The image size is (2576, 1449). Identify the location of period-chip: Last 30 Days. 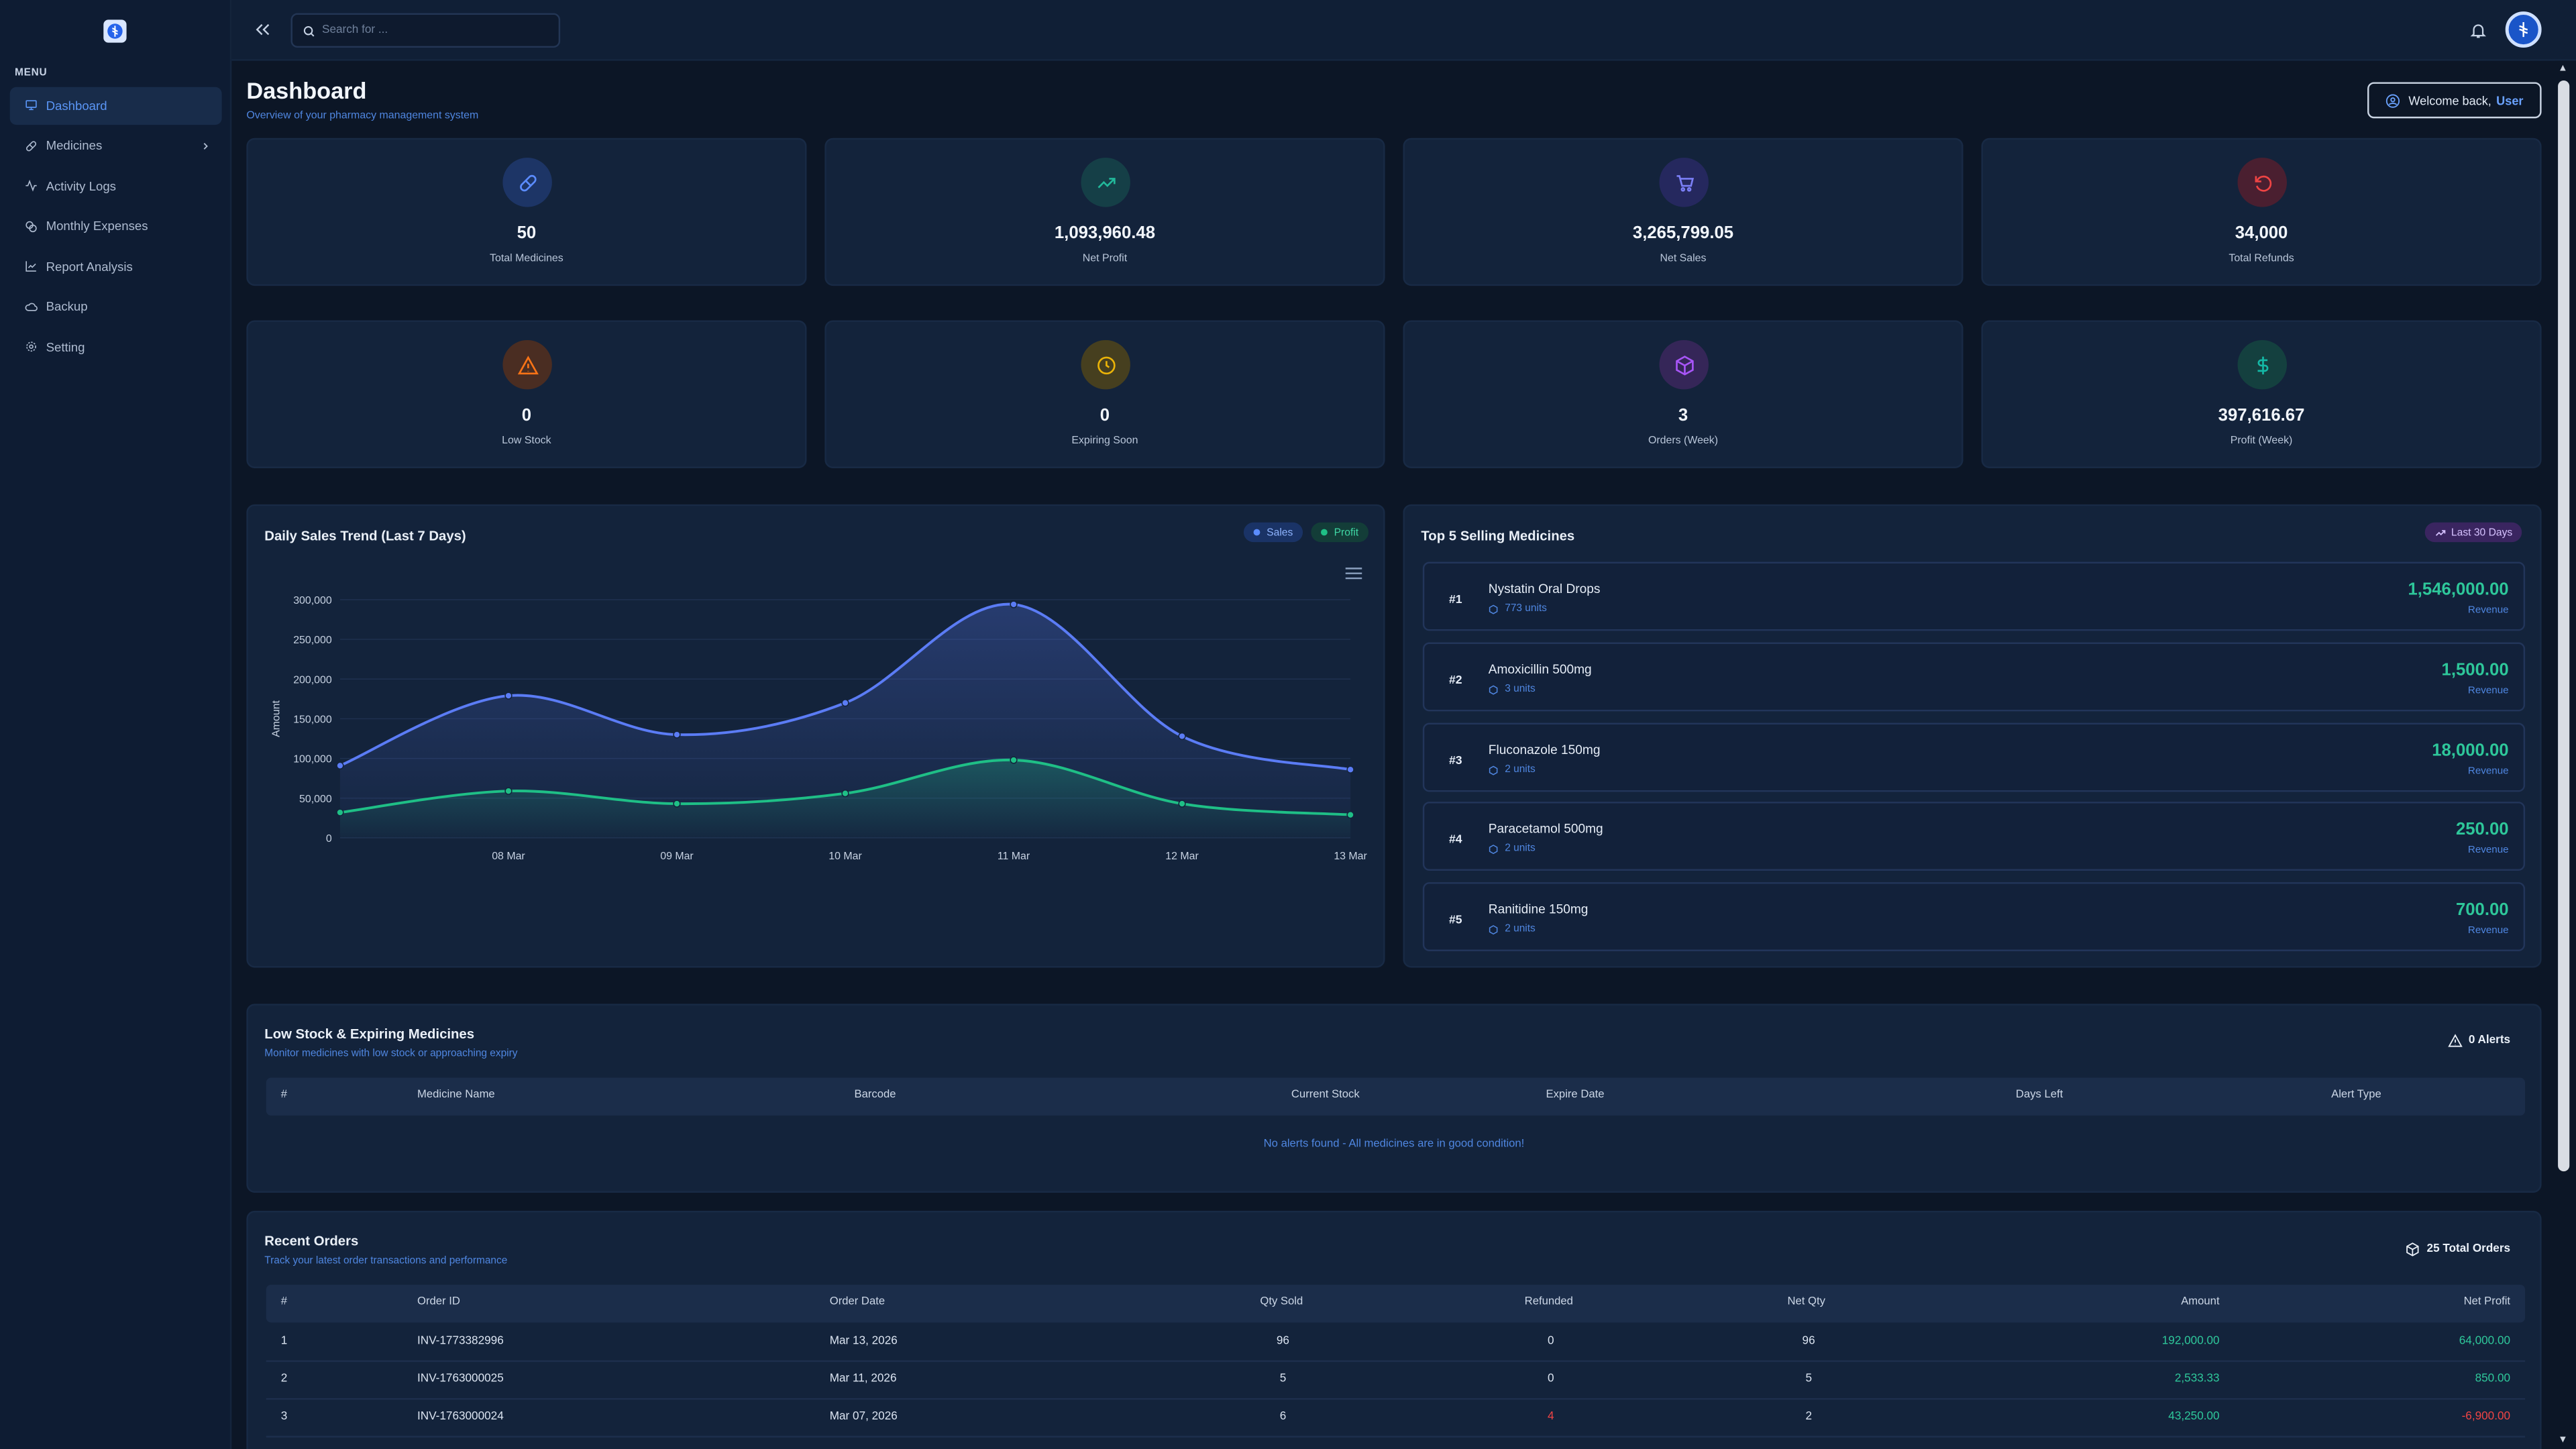
(2473, 532).